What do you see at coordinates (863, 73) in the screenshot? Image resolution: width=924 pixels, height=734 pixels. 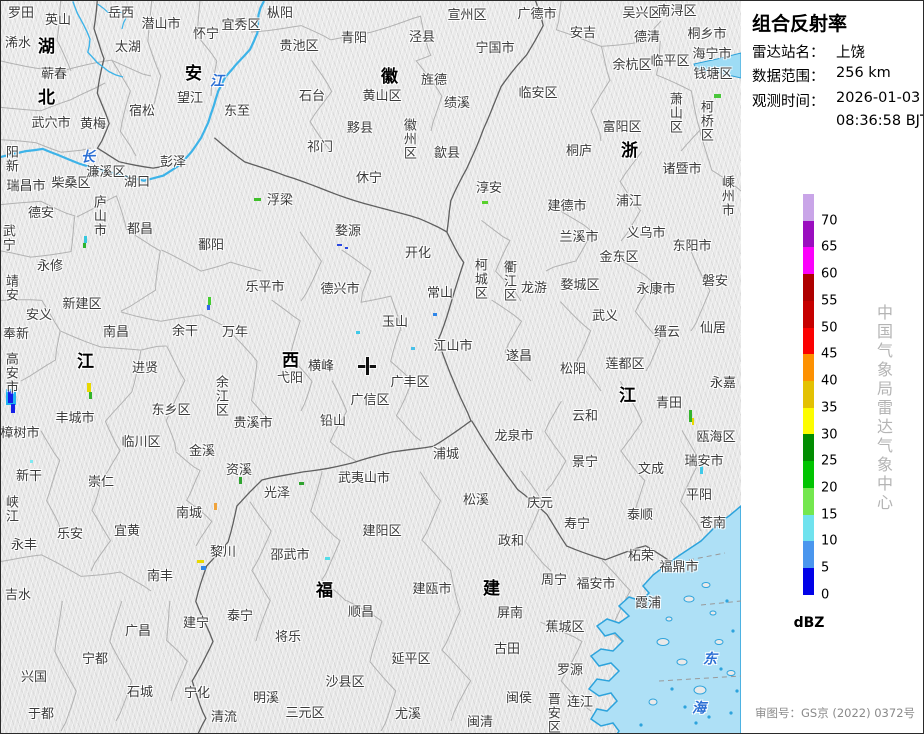 I see `range-value: 256 km` at bounding box center [863, 73].